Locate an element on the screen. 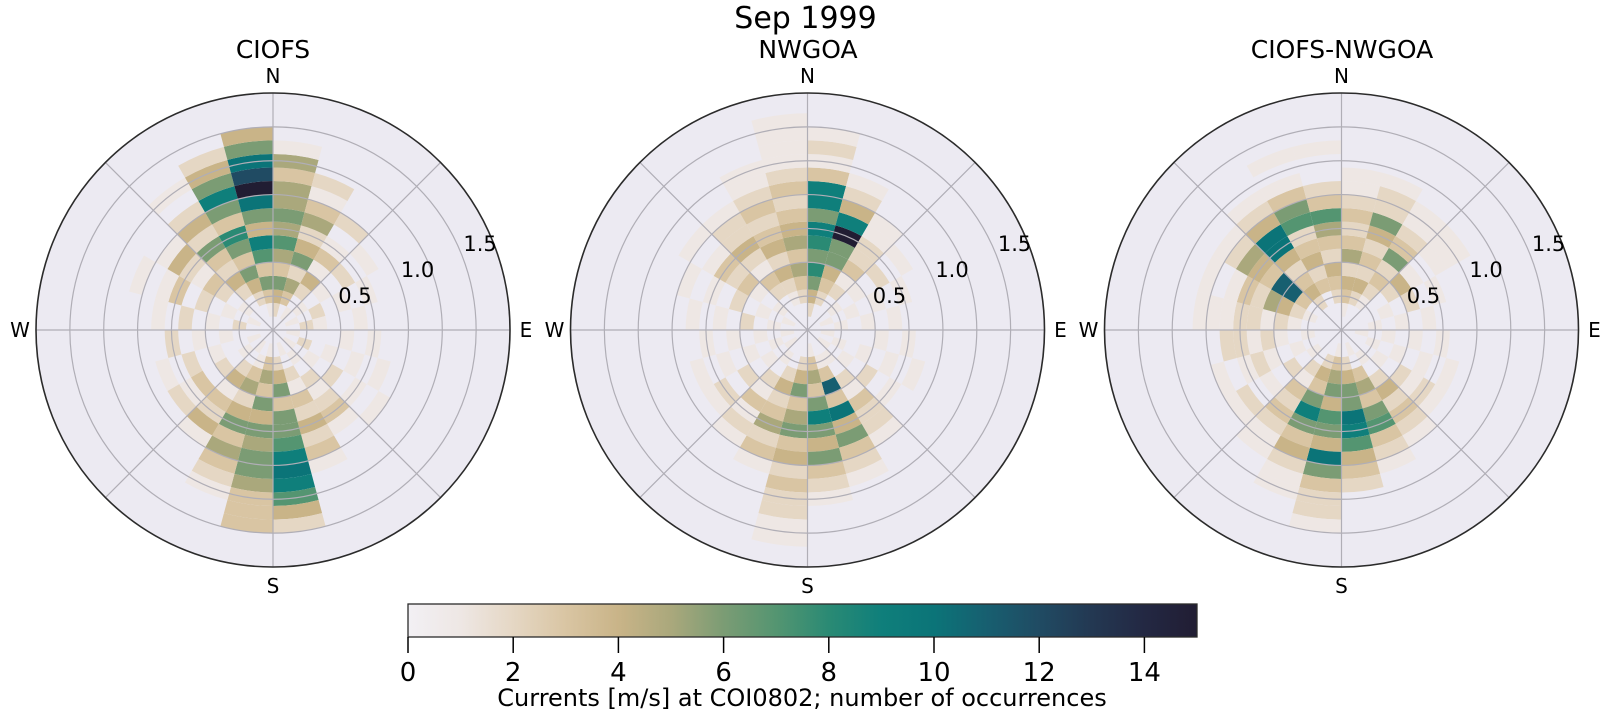 The image size is (1611, 724). colorbar-tick-label: 12 is located at coordinates (1039, 673).